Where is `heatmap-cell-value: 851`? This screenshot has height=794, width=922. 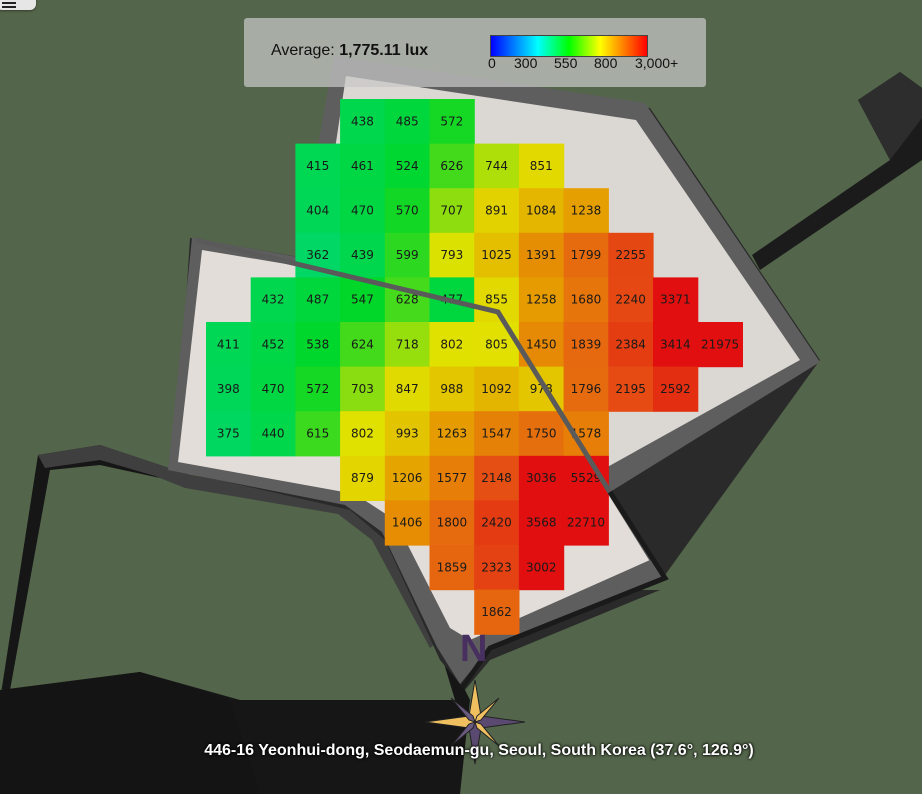
heatmap-cell-value: 851 is located at coordinates (541, 166).